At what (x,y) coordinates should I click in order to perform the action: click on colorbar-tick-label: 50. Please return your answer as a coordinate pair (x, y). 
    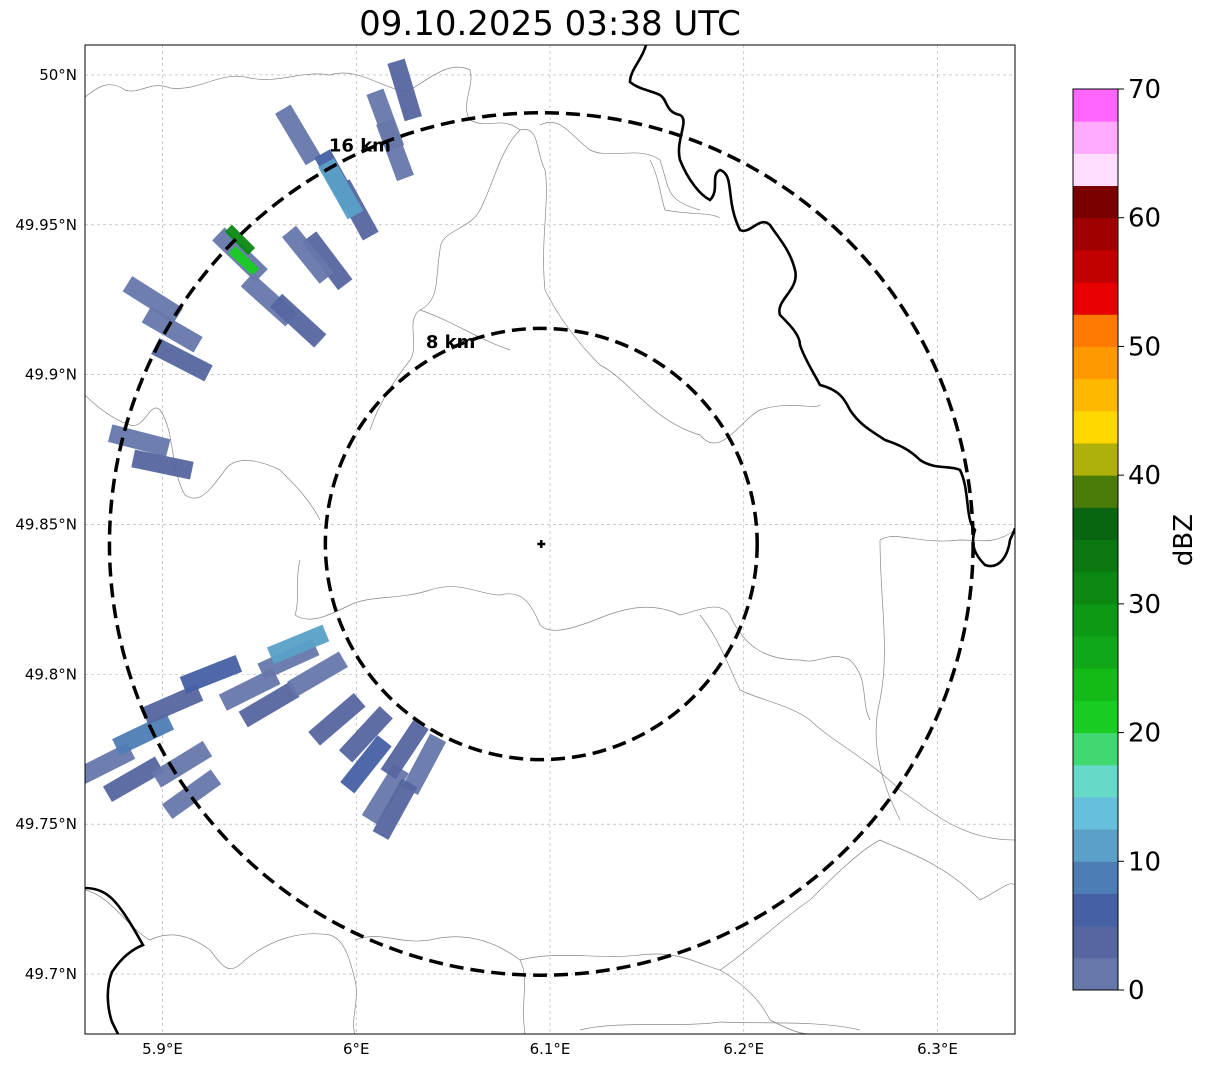
    Looking at the image, I should click on (1144, 347).